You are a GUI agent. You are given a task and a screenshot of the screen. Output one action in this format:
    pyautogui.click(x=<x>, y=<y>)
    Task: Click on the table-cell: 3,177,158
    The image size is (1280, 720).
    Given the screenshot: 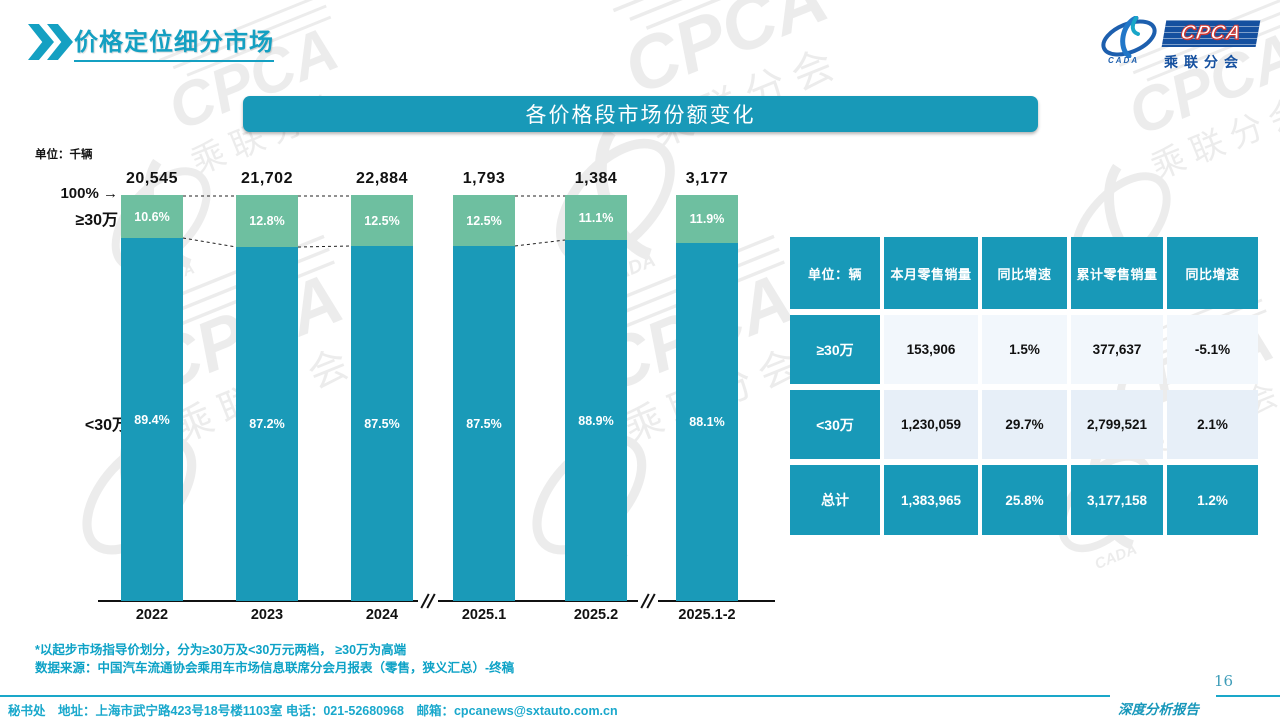 What is the action you would take?
    pyautogui.click(x=1117, y=500)
    